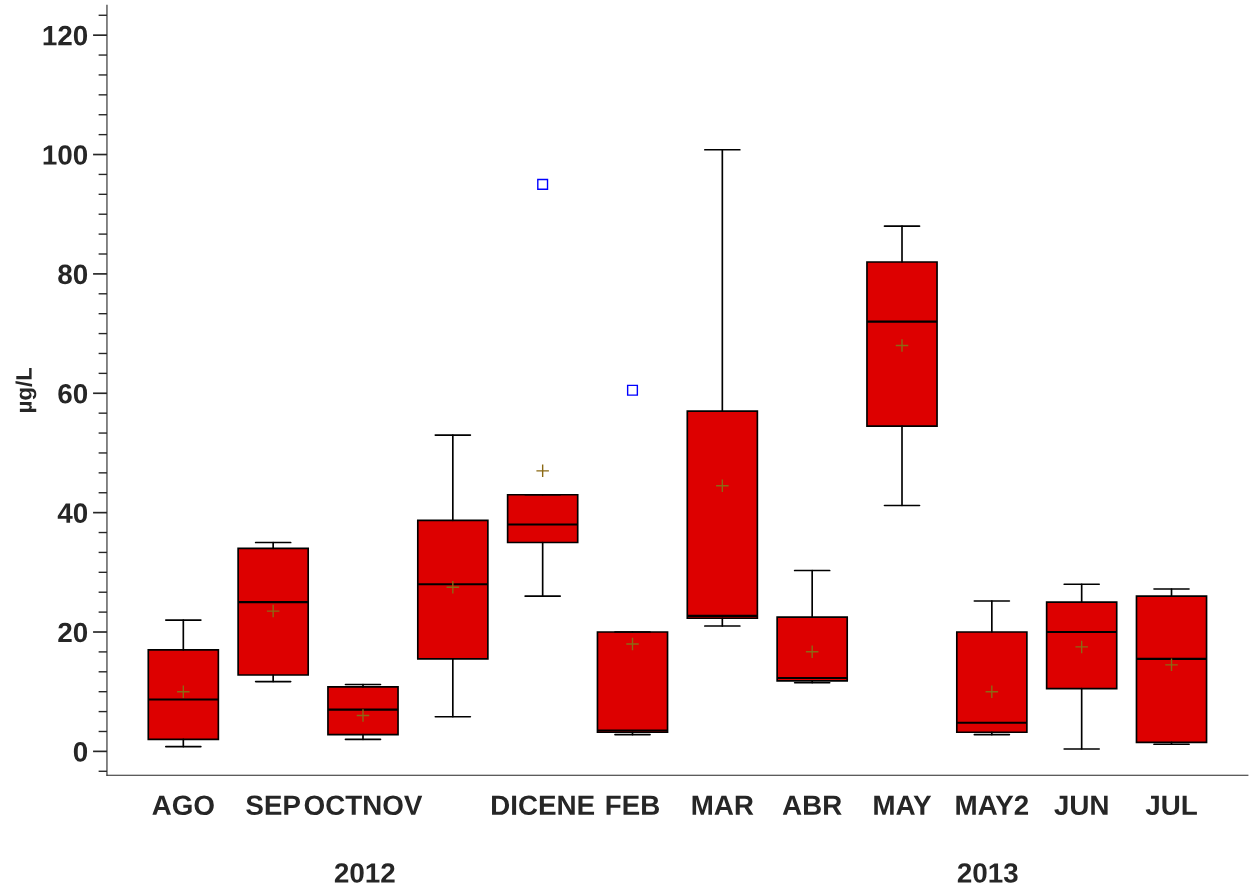  I want to click on x-tick-label: JUL, so click(1171, 805).